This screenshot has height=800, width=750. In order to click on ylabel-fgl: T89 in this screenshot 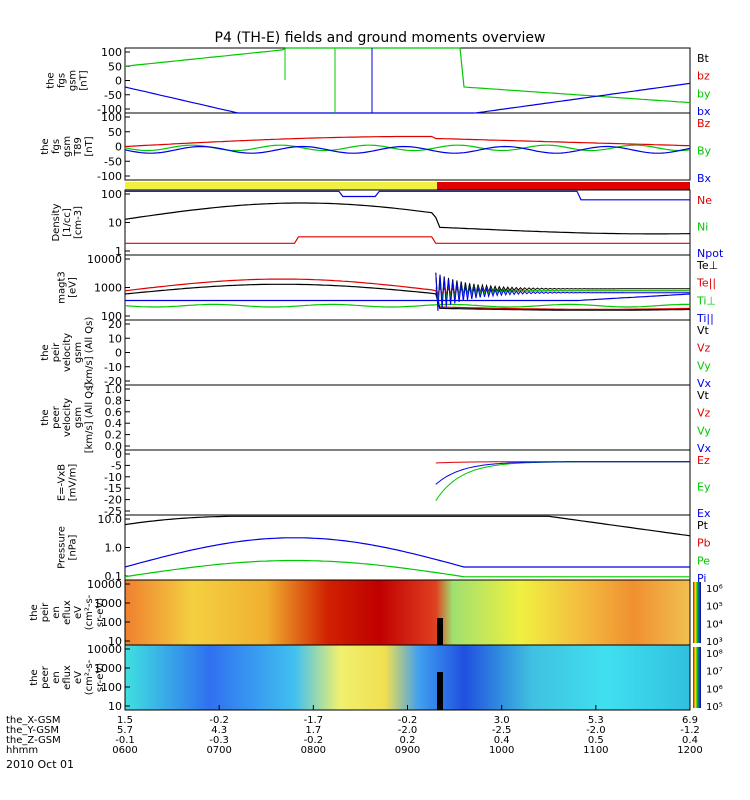, I will do `click(78, 147)`.